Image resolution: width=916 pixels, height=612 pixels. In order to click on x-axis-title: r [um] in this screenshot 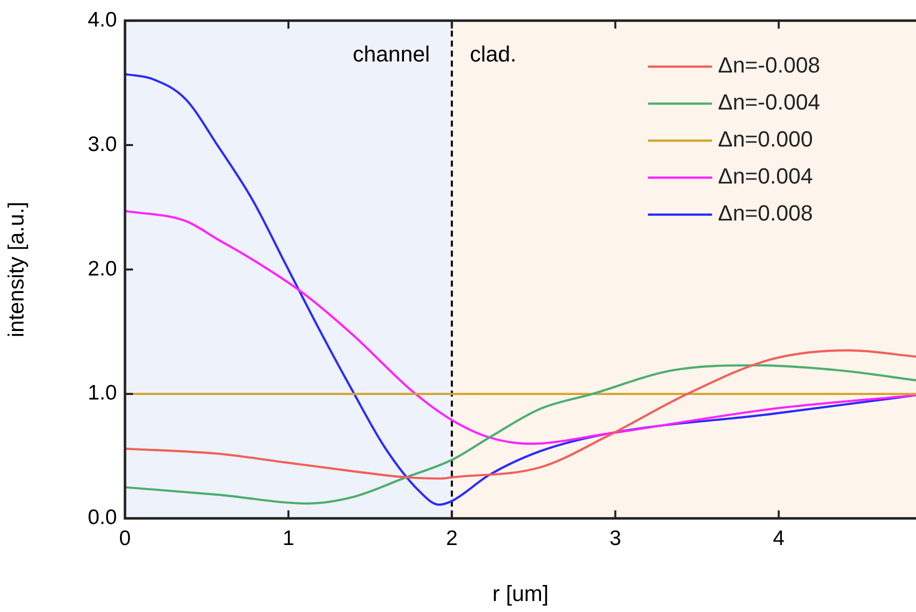, I will do `click(520, 593)`.